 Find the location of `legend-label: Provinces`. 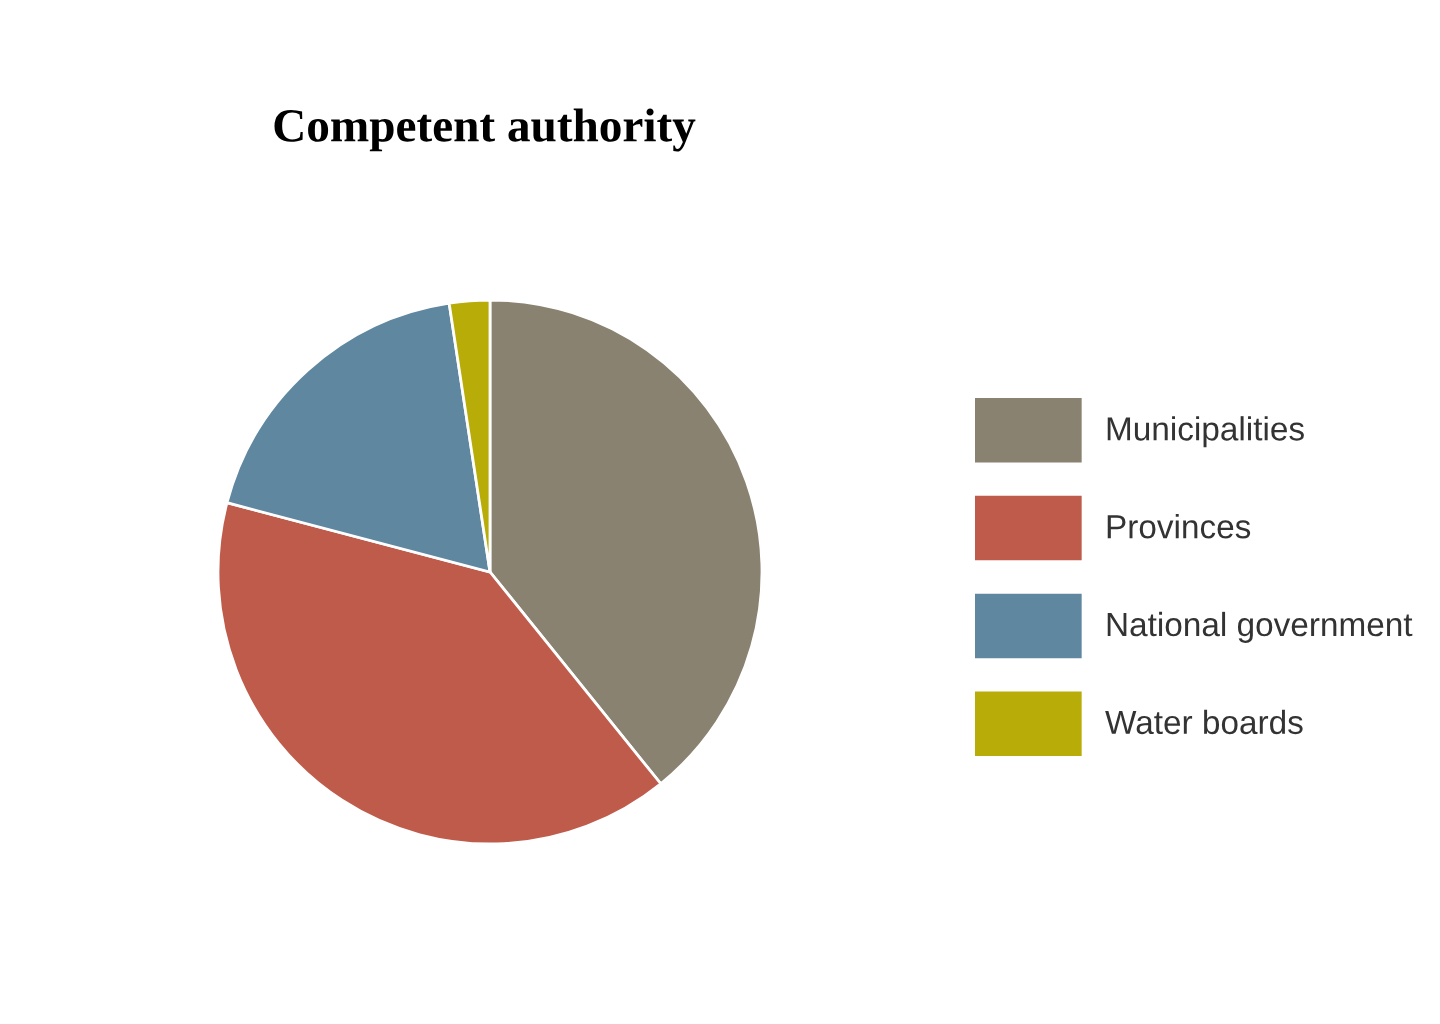

legend-label: Provinces is located at coordinates (1179, 526).